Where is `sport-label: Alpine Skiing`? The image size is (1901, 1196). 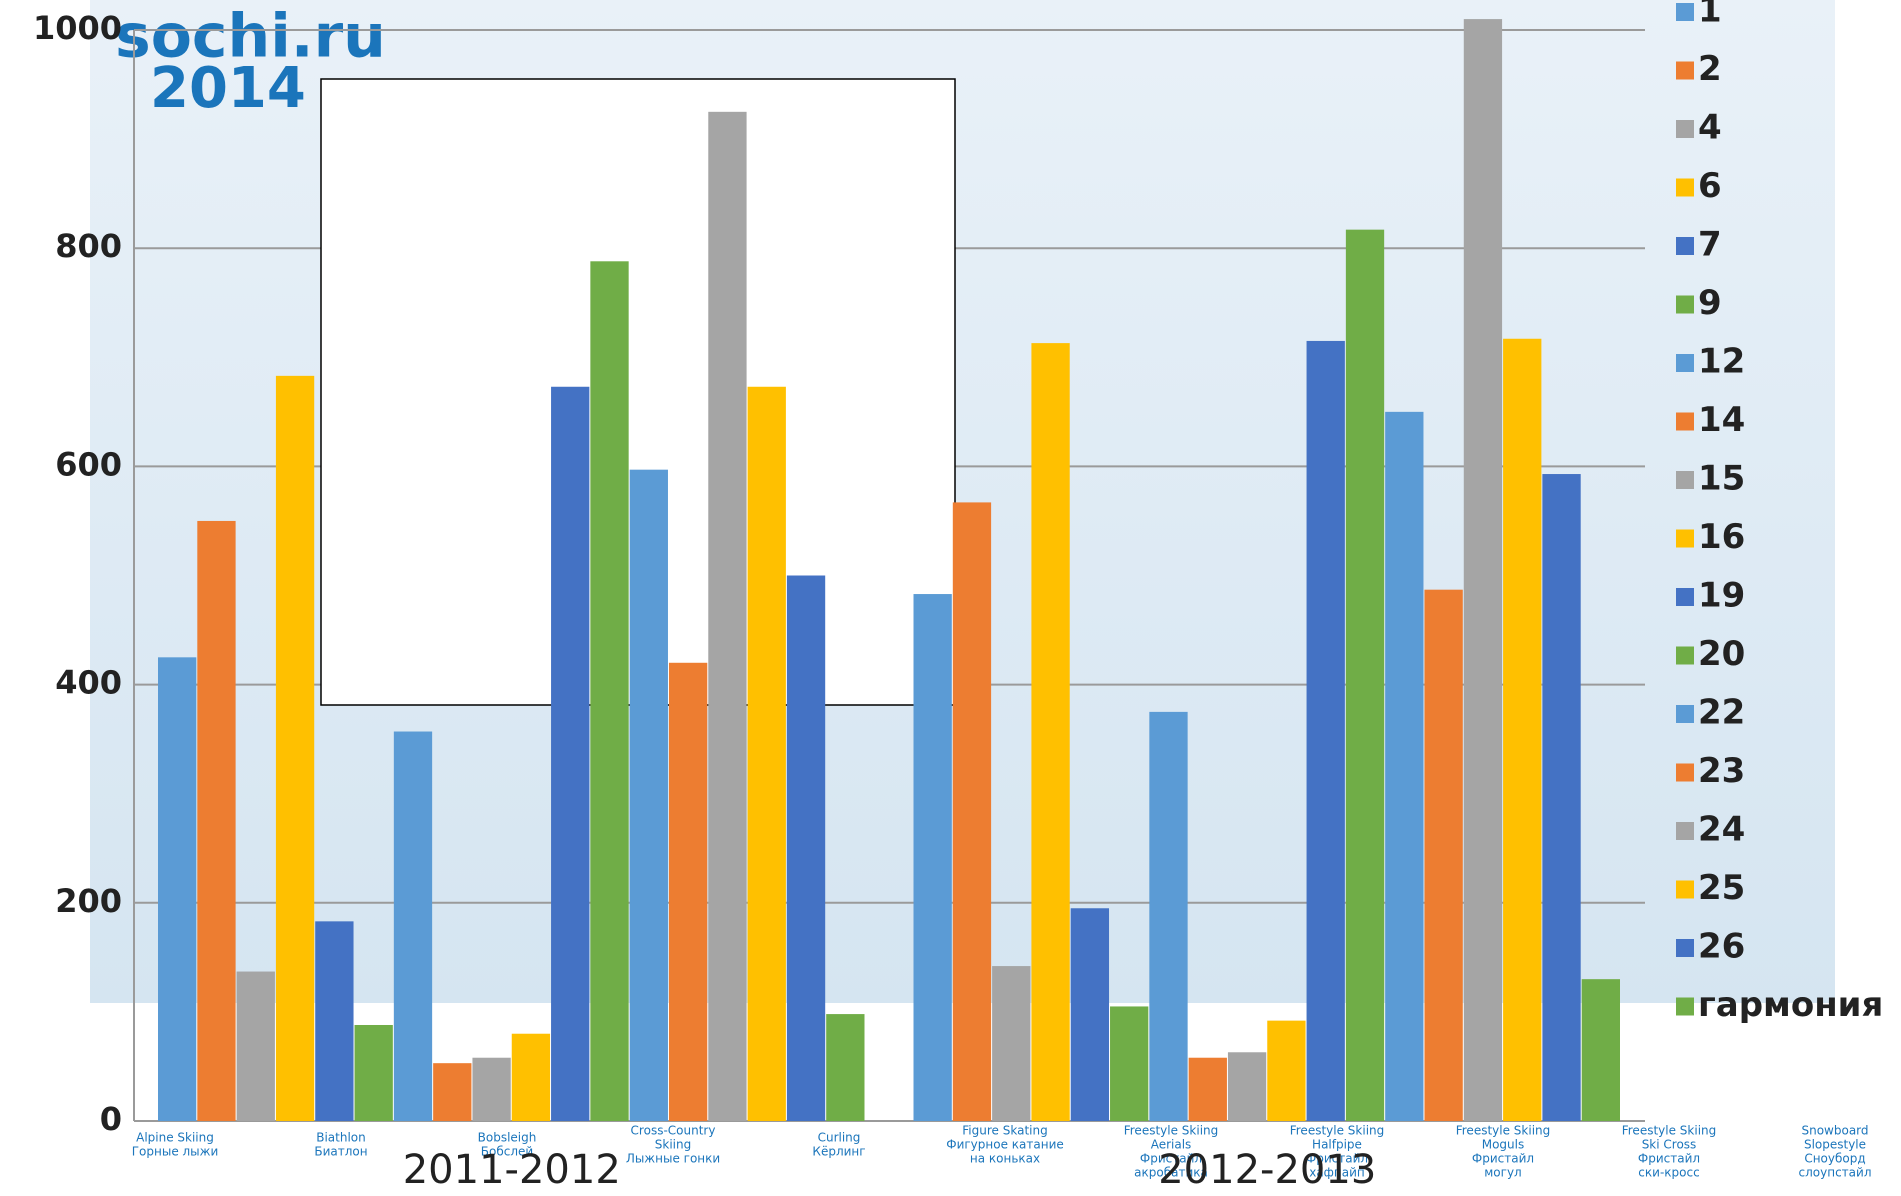
sport-label: Alpine Skiing is located at coordinates (175, 1138).